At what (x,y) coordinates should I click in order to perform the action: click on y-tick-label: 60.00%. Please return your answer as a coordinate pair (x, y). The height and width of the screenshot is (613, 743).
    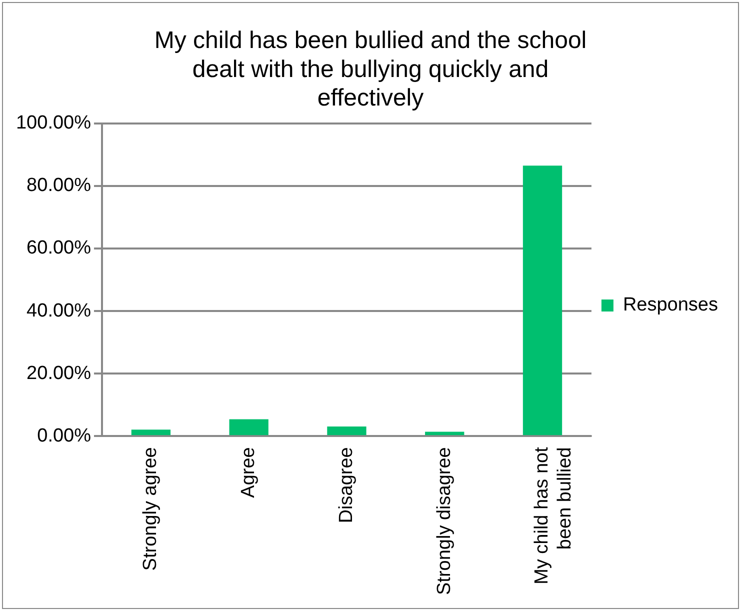
    Looking at the image, I should click on (59, 248).